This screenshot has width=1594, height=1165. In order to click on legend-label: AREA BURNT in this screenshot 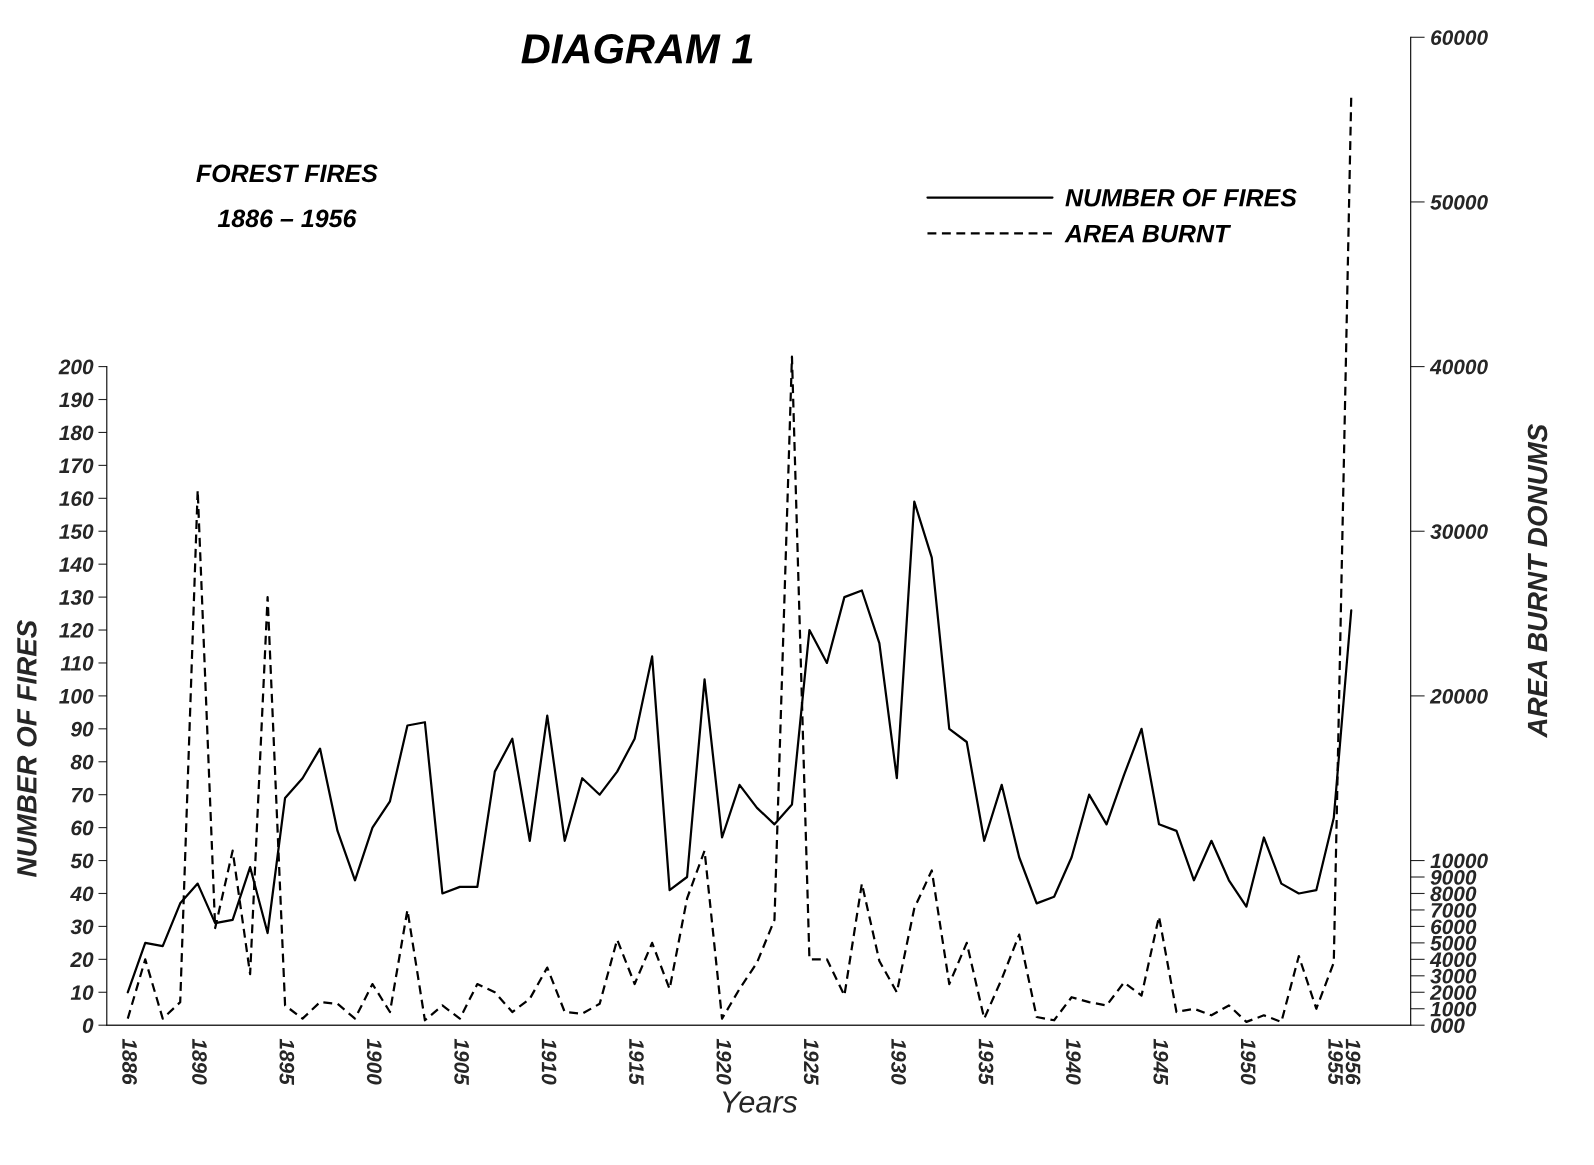, I will do `click(1148, 233)`.